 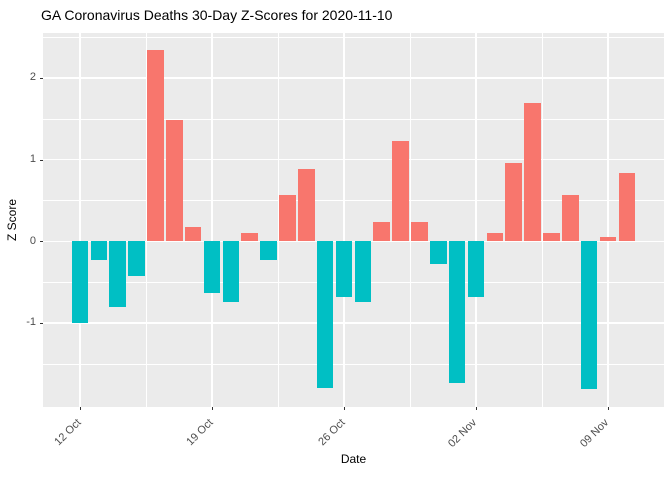 What do you see at coordinates (155, 146) in the screenshot?
I see `bar-16-oct` at bounding box center [155, 146].